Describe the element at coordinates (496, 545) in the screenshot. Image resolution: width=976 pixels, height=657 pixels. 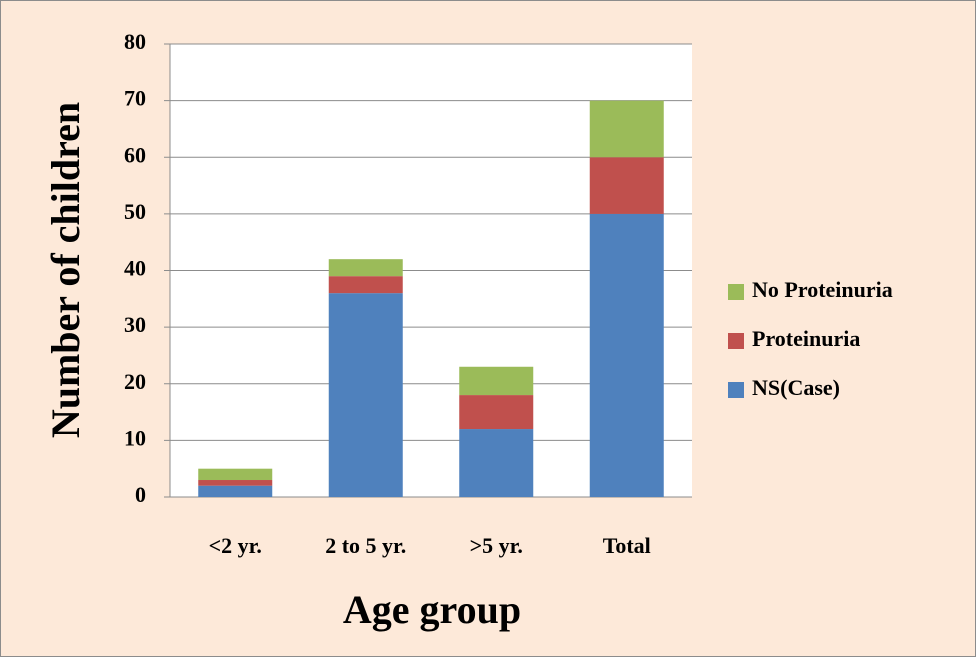
I see `x-tick-label: >5 yr.` at that location.